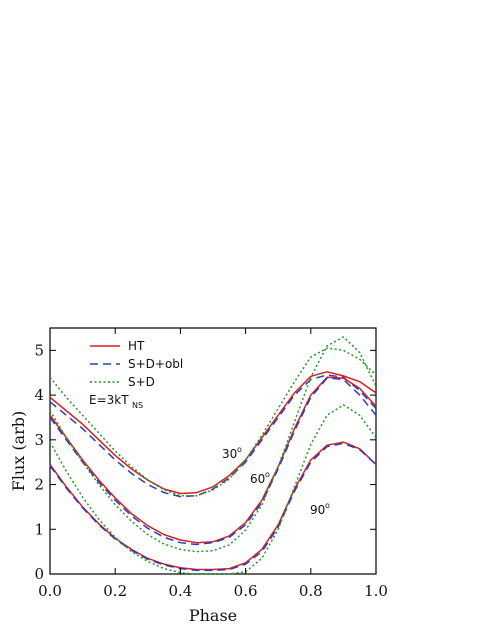 Image resolution: width=485 pixels, height=627 pixels. I want to click on y-tick-label: 1, so click(39, 529).